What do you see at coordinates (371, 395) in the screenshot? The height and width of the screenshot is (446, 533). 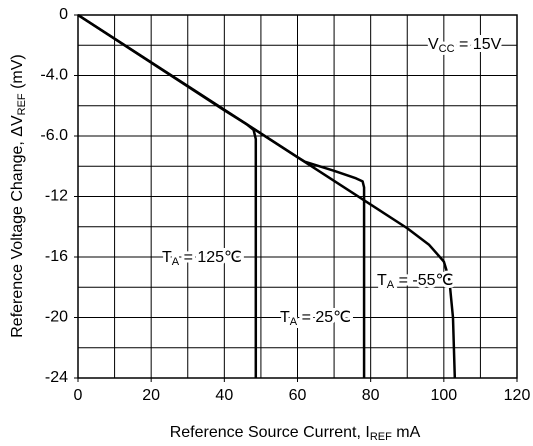 I see `x-tick-label: 80` at bounding box center [371, 395].